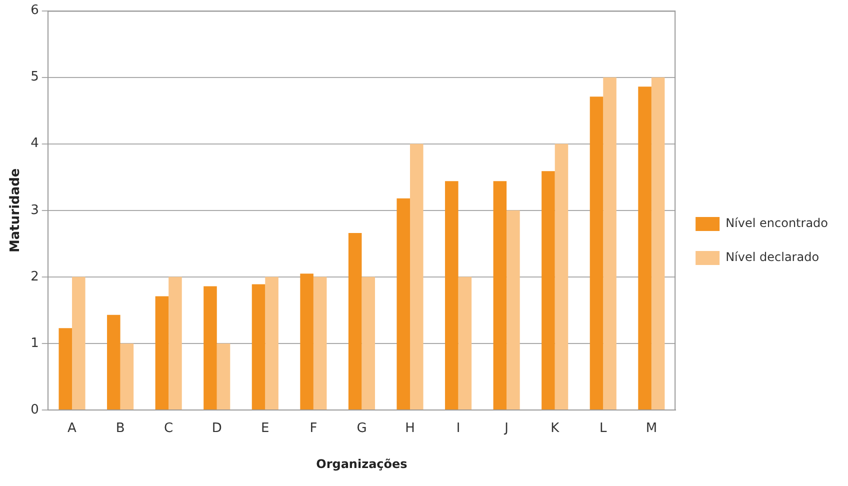 The image size is (848, 486). What do you see at coordinates (72, 428) in the screenshot?
I see `x-tick-label: A` at bounding box center [72, 428].